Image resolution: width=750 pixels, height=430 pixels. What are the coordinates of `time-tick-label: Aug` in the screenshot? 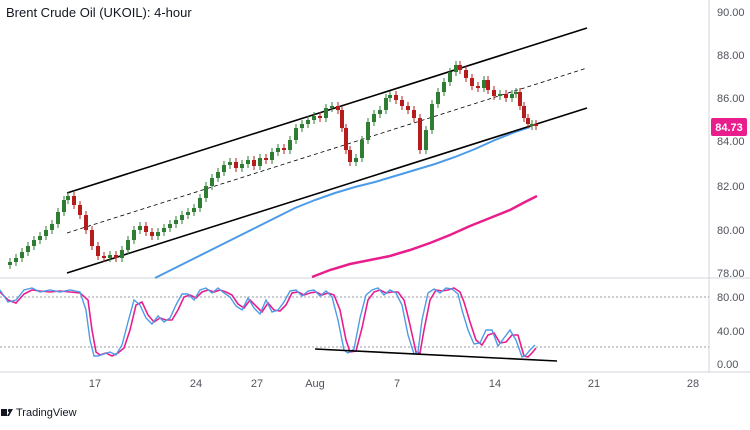 It's located at (315, 384).